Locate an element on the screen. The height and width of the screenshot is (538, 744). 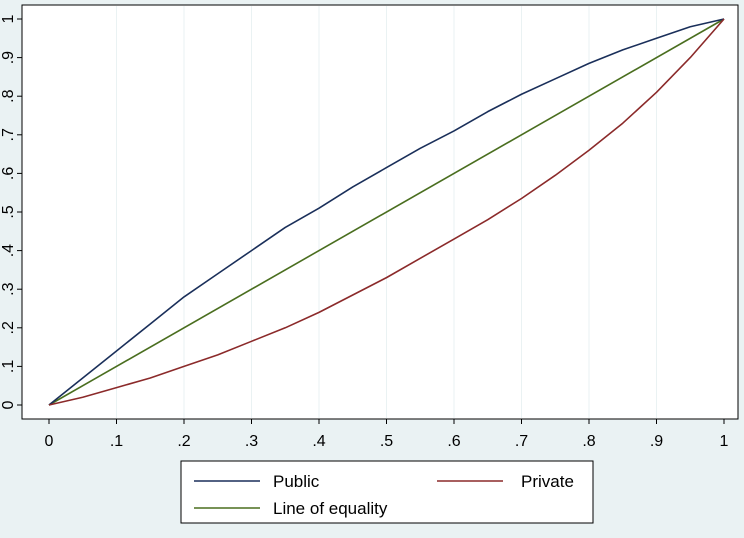
x-tick-label: .3 is located at coordinates (251, 441).